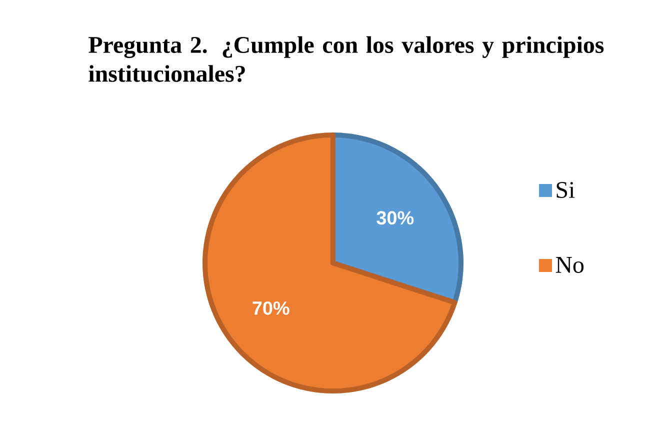  Describe the element at coordinates (346, 59) in the screenshot. I see `chart-title: Pregunta 2. ¿Cumple con los valores y principios institucionales?` at that location.